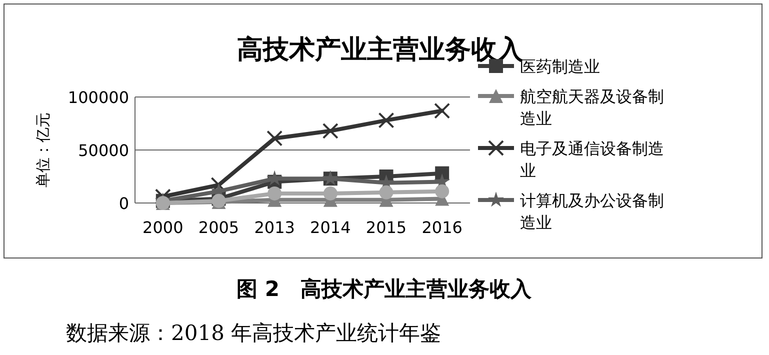  What do you see at coordinates (442, 227) in the screenshot?
I see `x-tick-label: 2016` at bounding box center [442, 227].